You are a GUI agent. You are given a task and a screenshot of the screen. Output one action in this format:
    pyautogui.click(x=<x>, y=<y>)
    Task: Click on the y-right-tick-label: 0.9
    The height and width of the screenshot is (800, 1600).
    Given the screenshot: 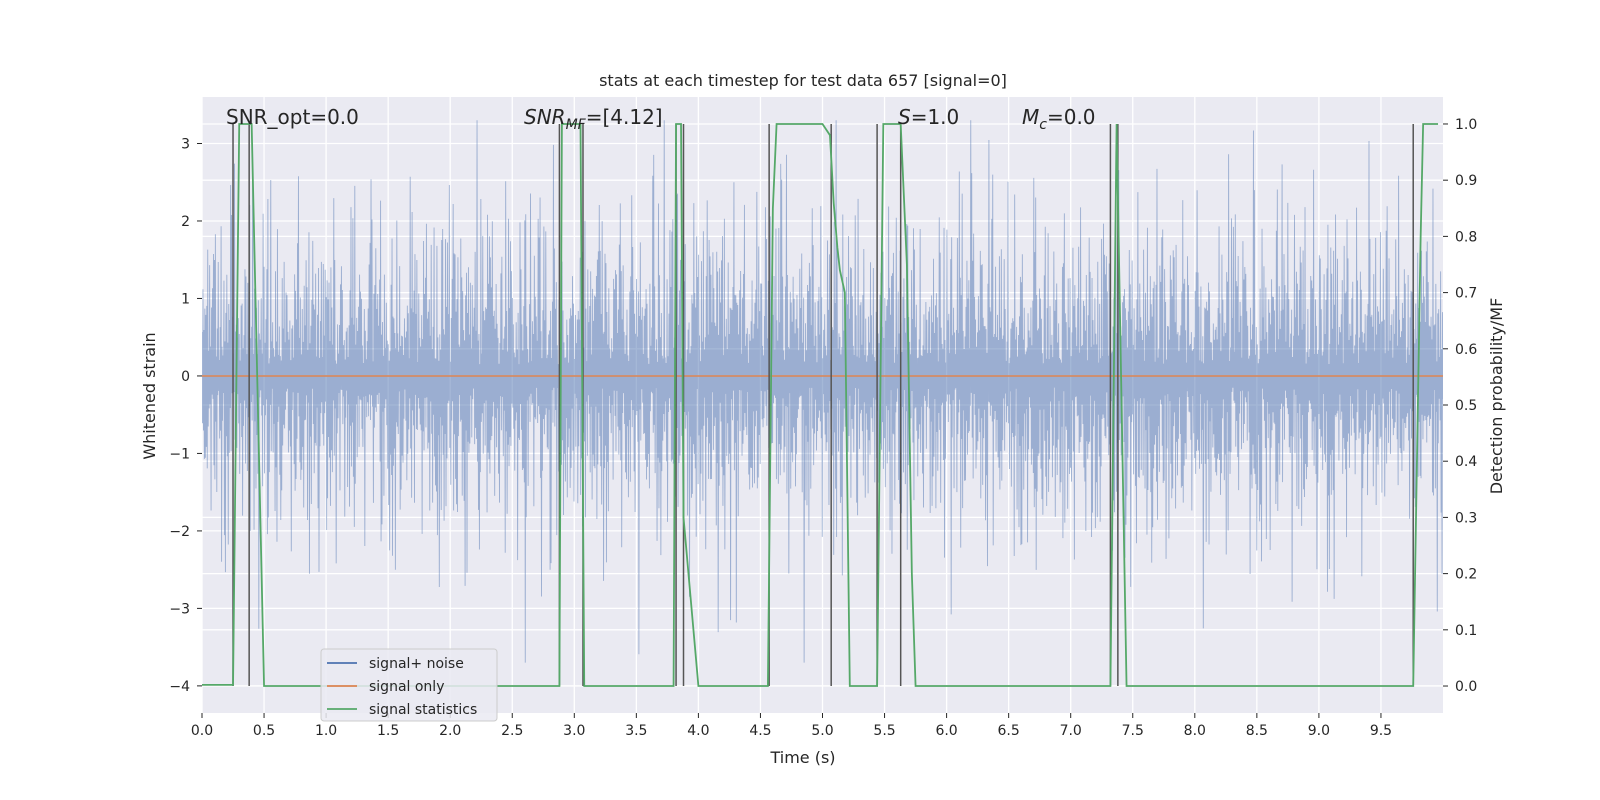 What is the action you would take?
    pyautogui.click(x=1466, y=181)
    